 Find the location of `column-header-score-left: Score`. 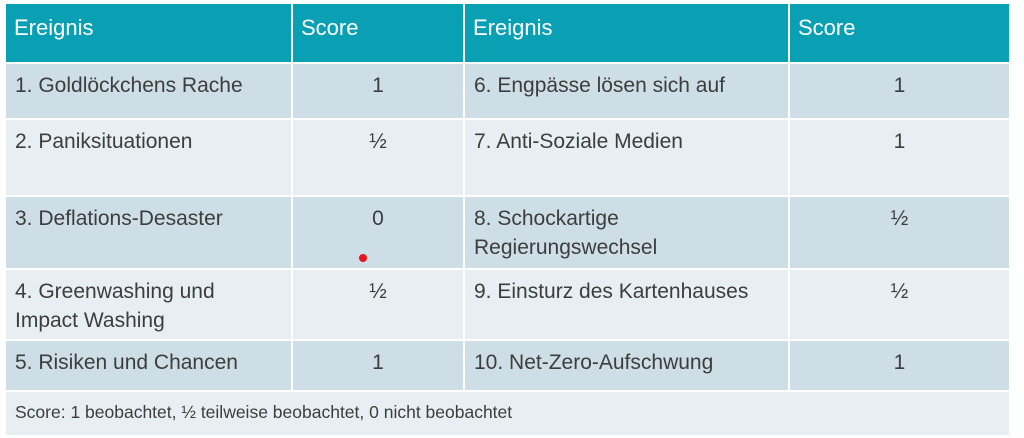

column-header-score-left: Score is located at coordinates (378, 33).